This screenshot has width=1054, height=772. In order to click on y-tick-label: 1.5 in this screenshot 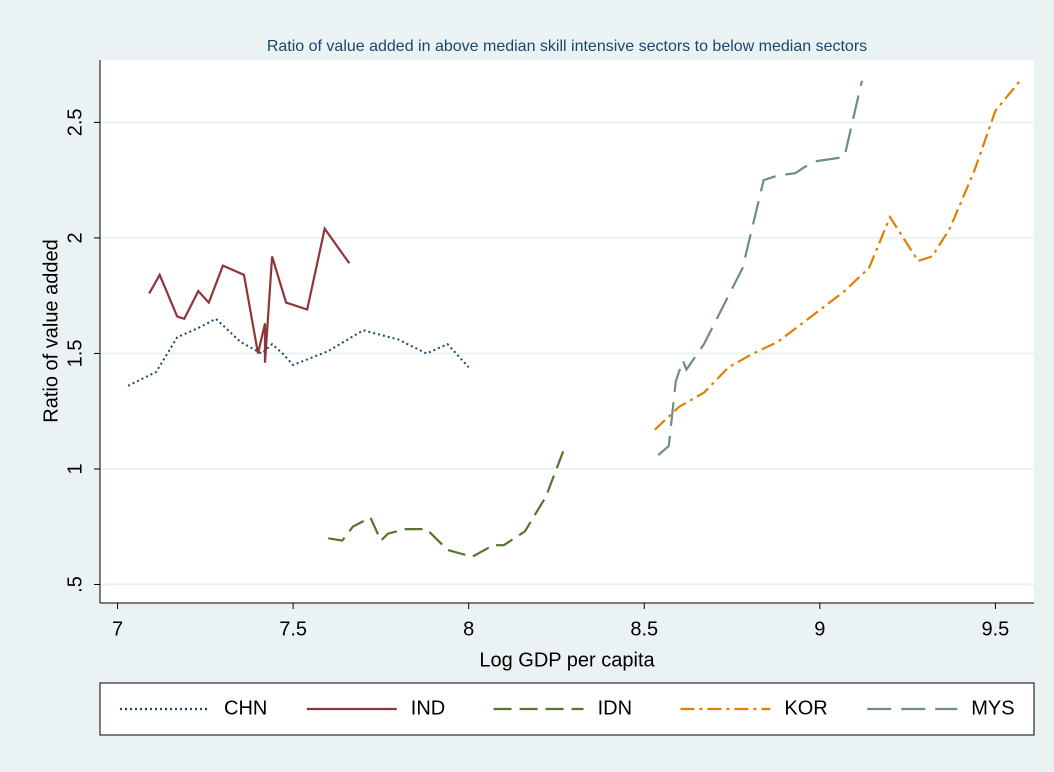, I will do `click(75, 354)`.